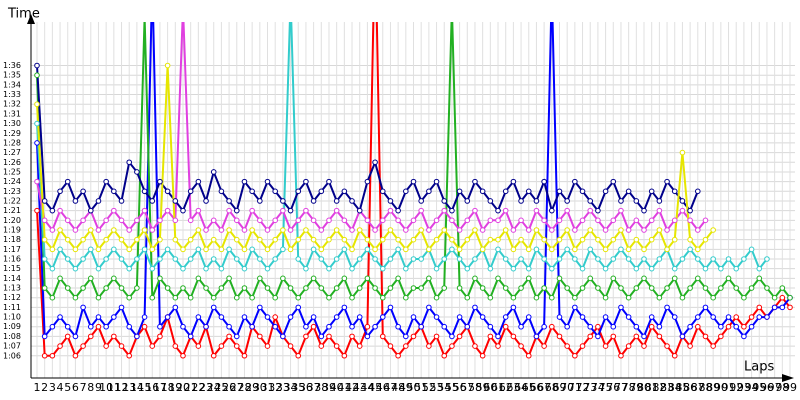  Describe the element at coordinates (360, 387) in the screenshot. I see `x-tick-label: 43` at that location.